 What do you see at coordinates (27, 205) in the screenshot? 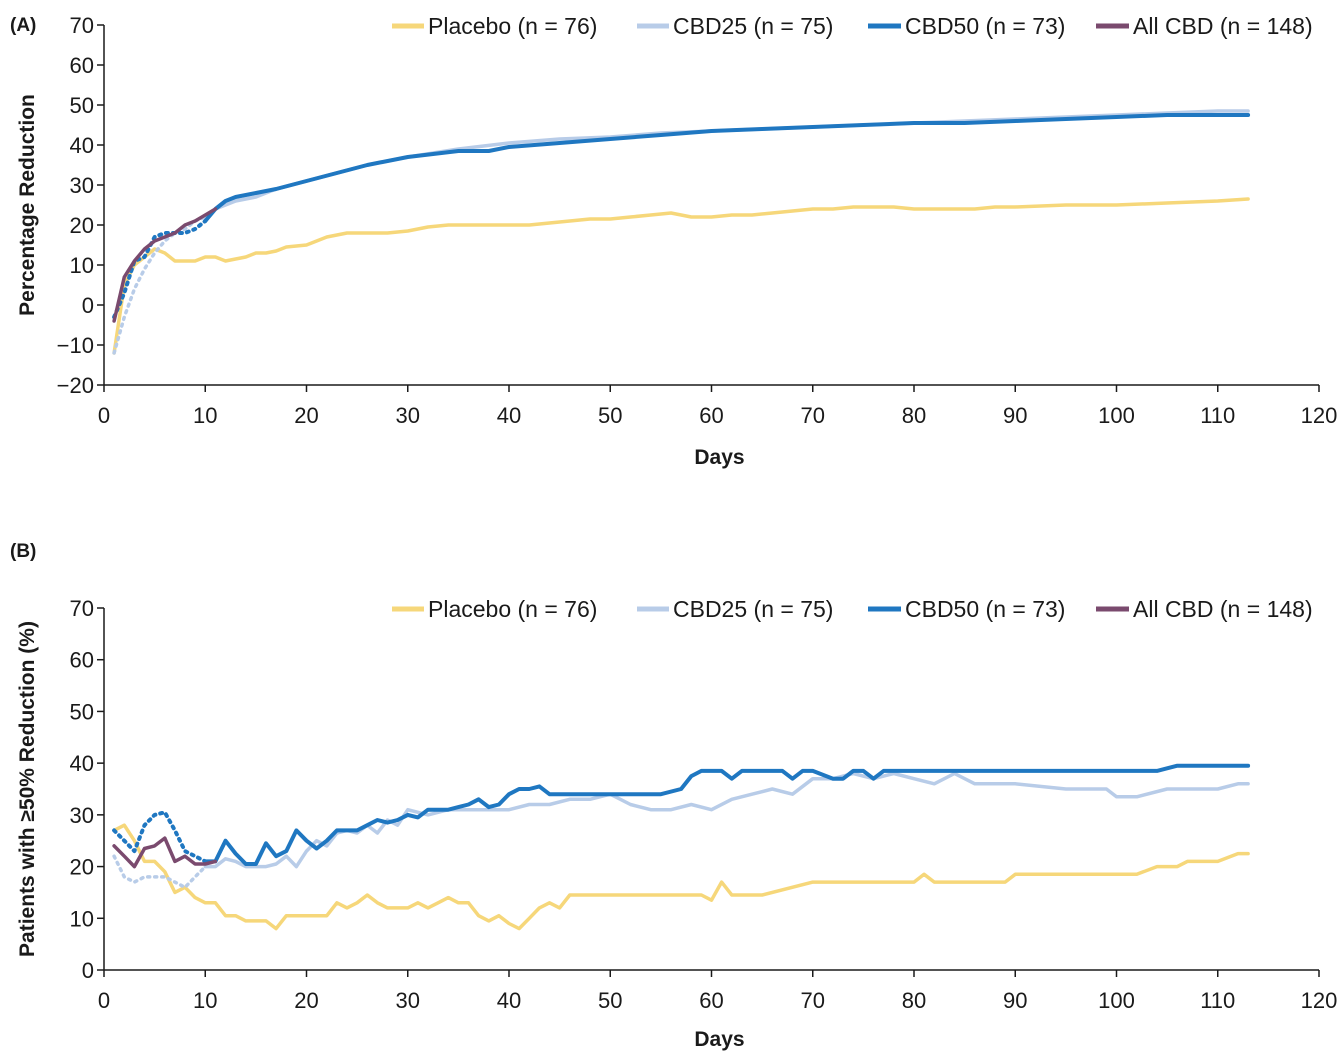
I see `y-axis-title: Percentage Reduction` at bounding box center [27, 205].